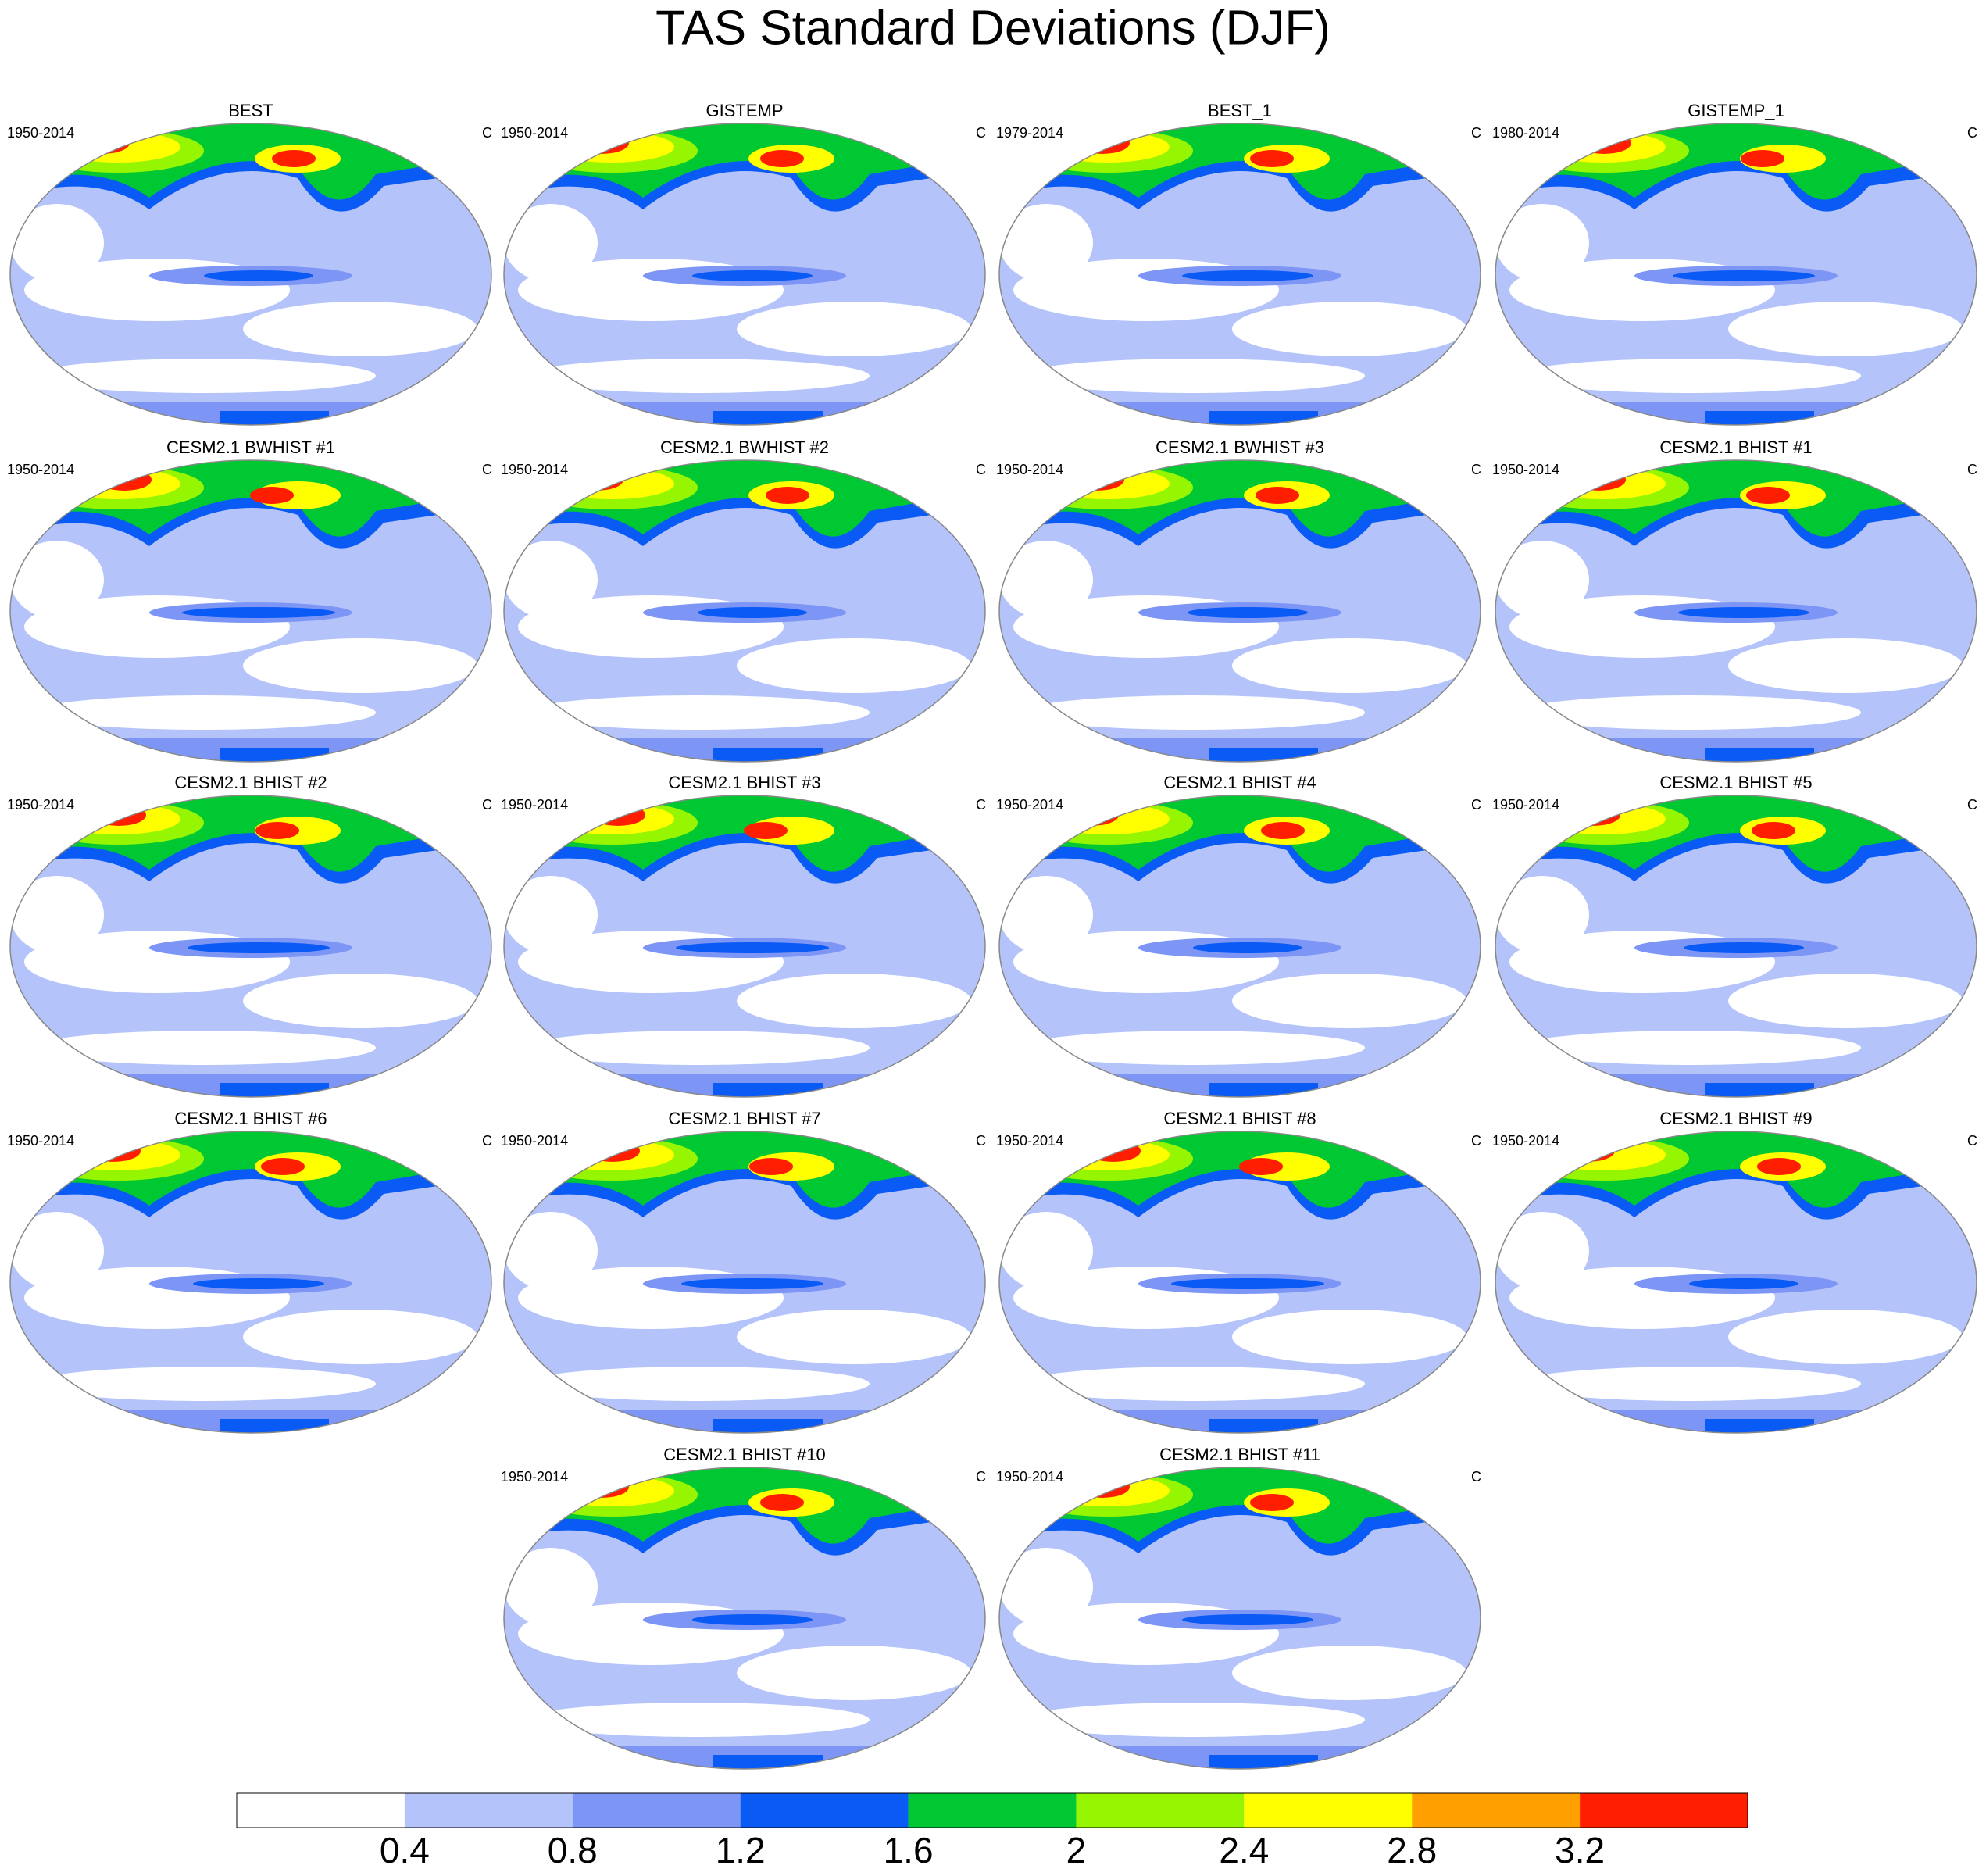 Image resolution: width=1986 pixels, height=1876 pixels. Describe the element at coordinates (250, 782) in the screenshot. I see `panel-title: CESM2.1 BHIST #2` at that location.